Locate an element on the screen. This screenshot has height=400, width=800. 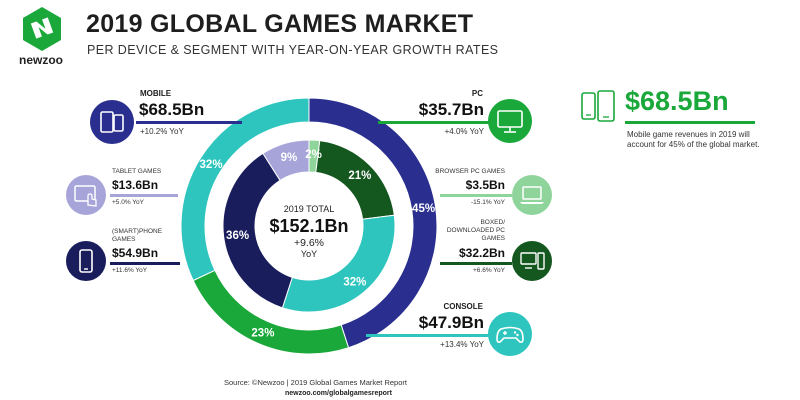
boxed-label: BOXED/ DOWNLOADED PC GAMES is located at coordinates (475, 230).